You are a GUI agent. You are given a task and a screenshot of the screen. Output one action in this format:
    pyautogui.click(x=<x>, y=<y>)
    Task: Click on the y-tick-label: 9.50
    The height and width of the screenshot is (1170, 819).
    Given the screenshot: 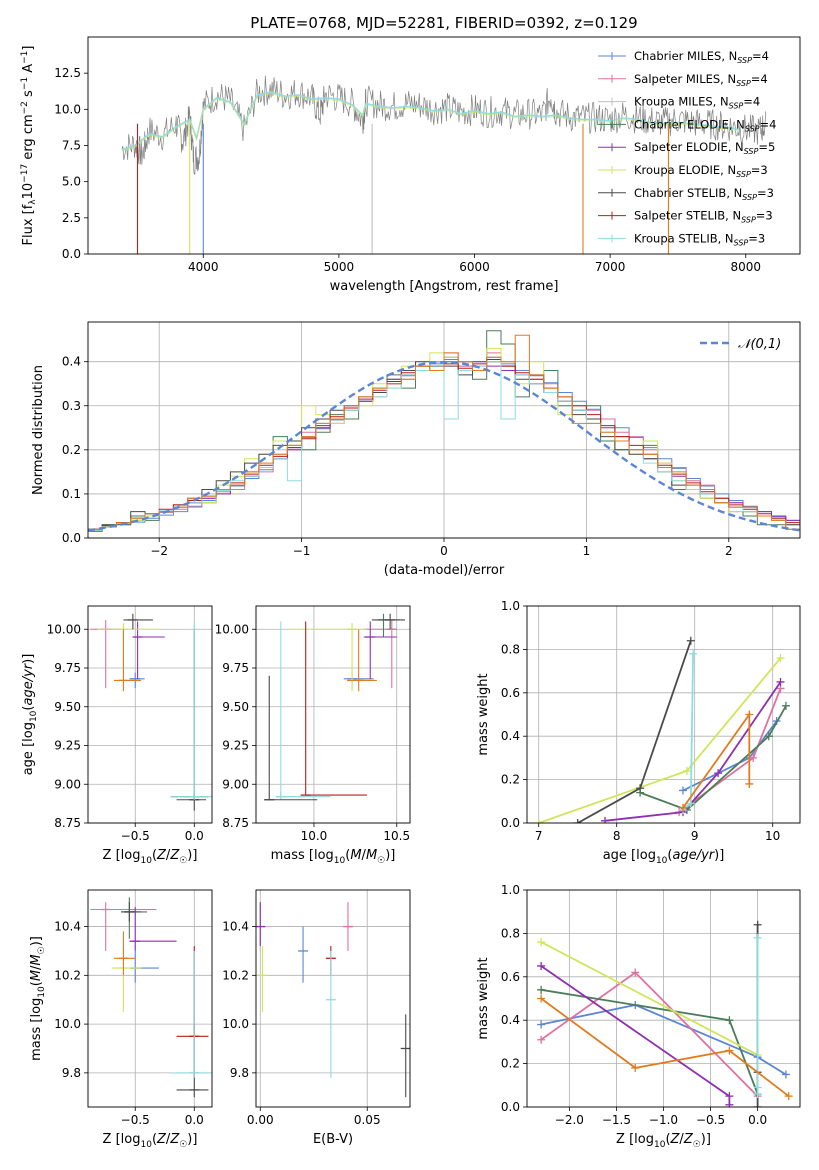 What is the action you would take?
    pyautogui.click(x=67, y=707)
    